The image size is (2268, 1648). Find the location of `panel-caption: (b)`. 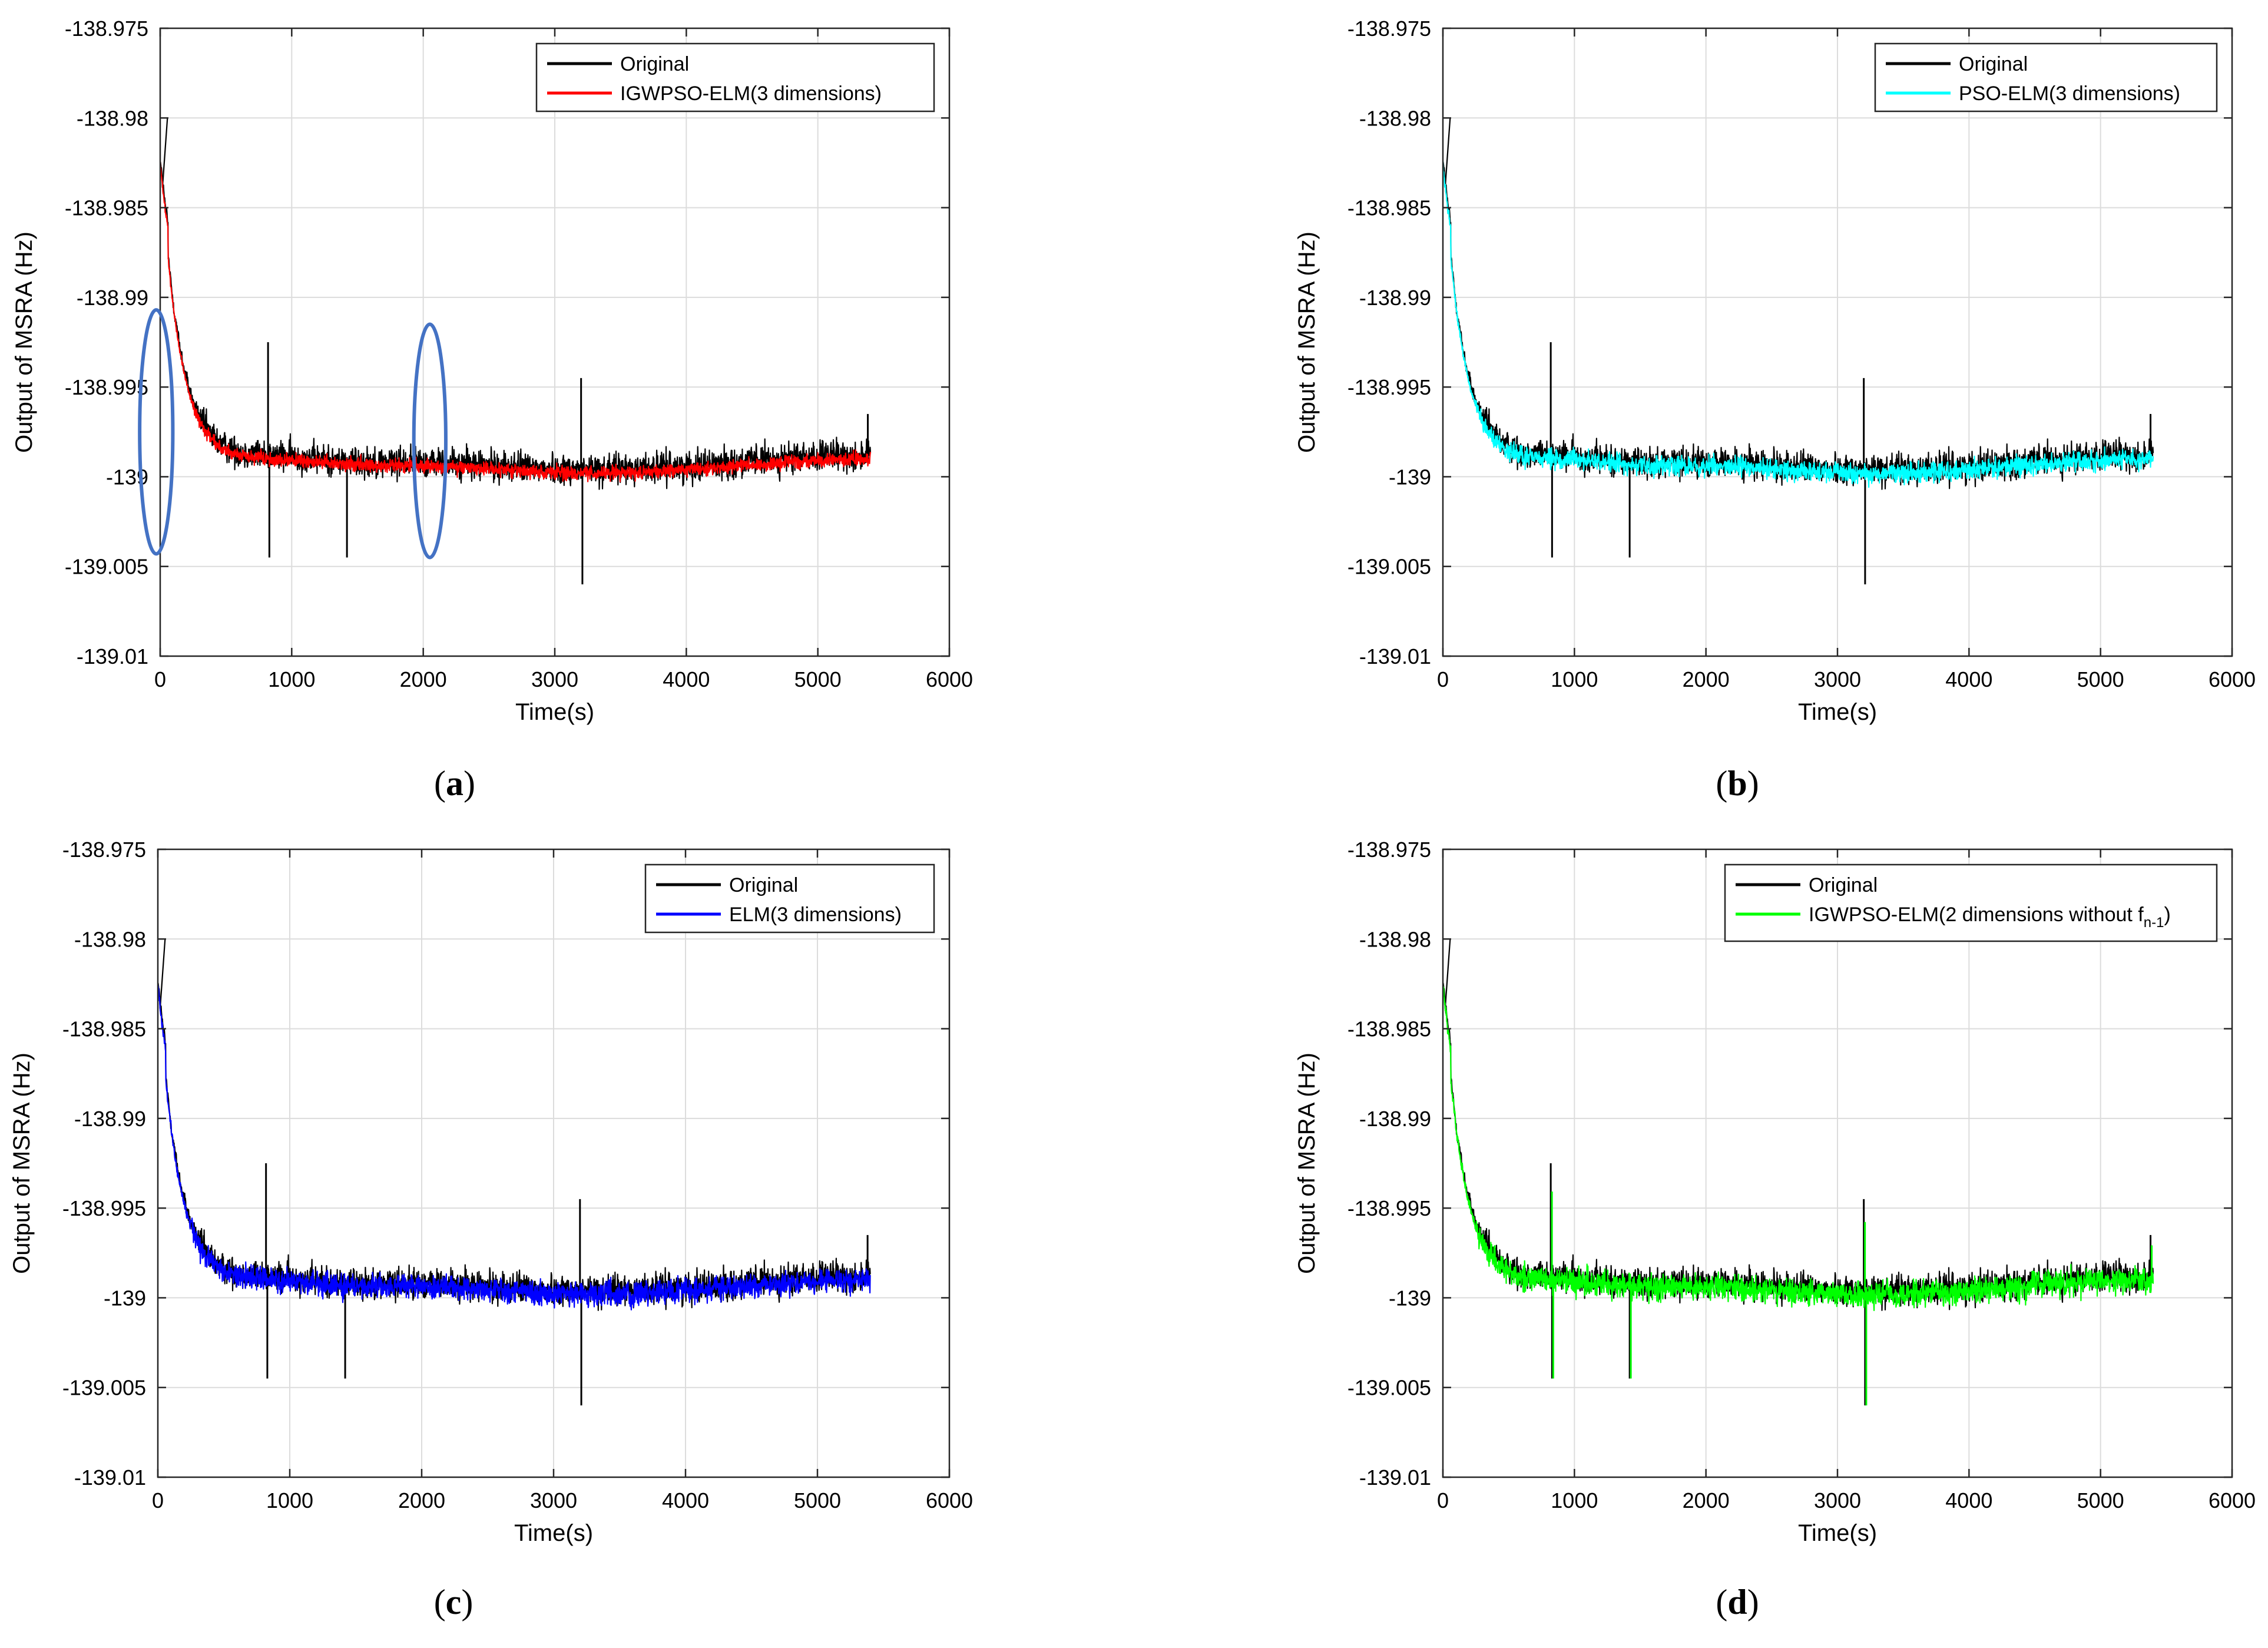

panel-caption: (b) is located at coordinates (1737, 783).